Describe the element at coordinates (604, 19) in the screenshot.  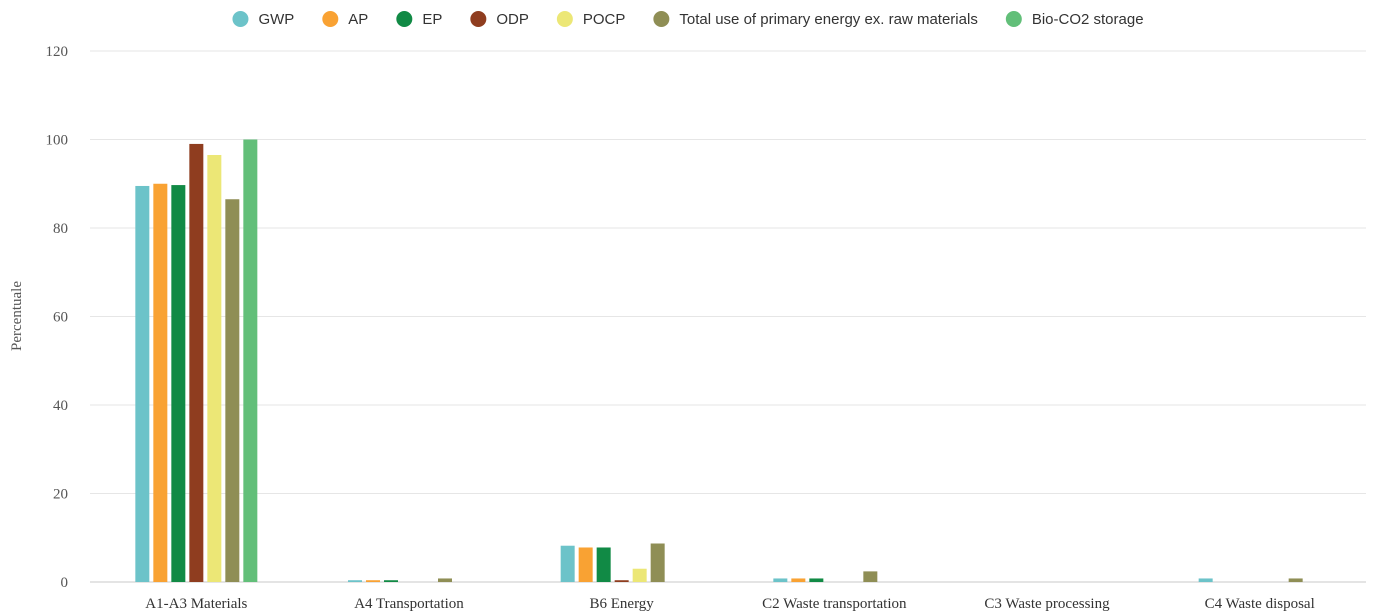
I see `legend-label: POCP` at that location.